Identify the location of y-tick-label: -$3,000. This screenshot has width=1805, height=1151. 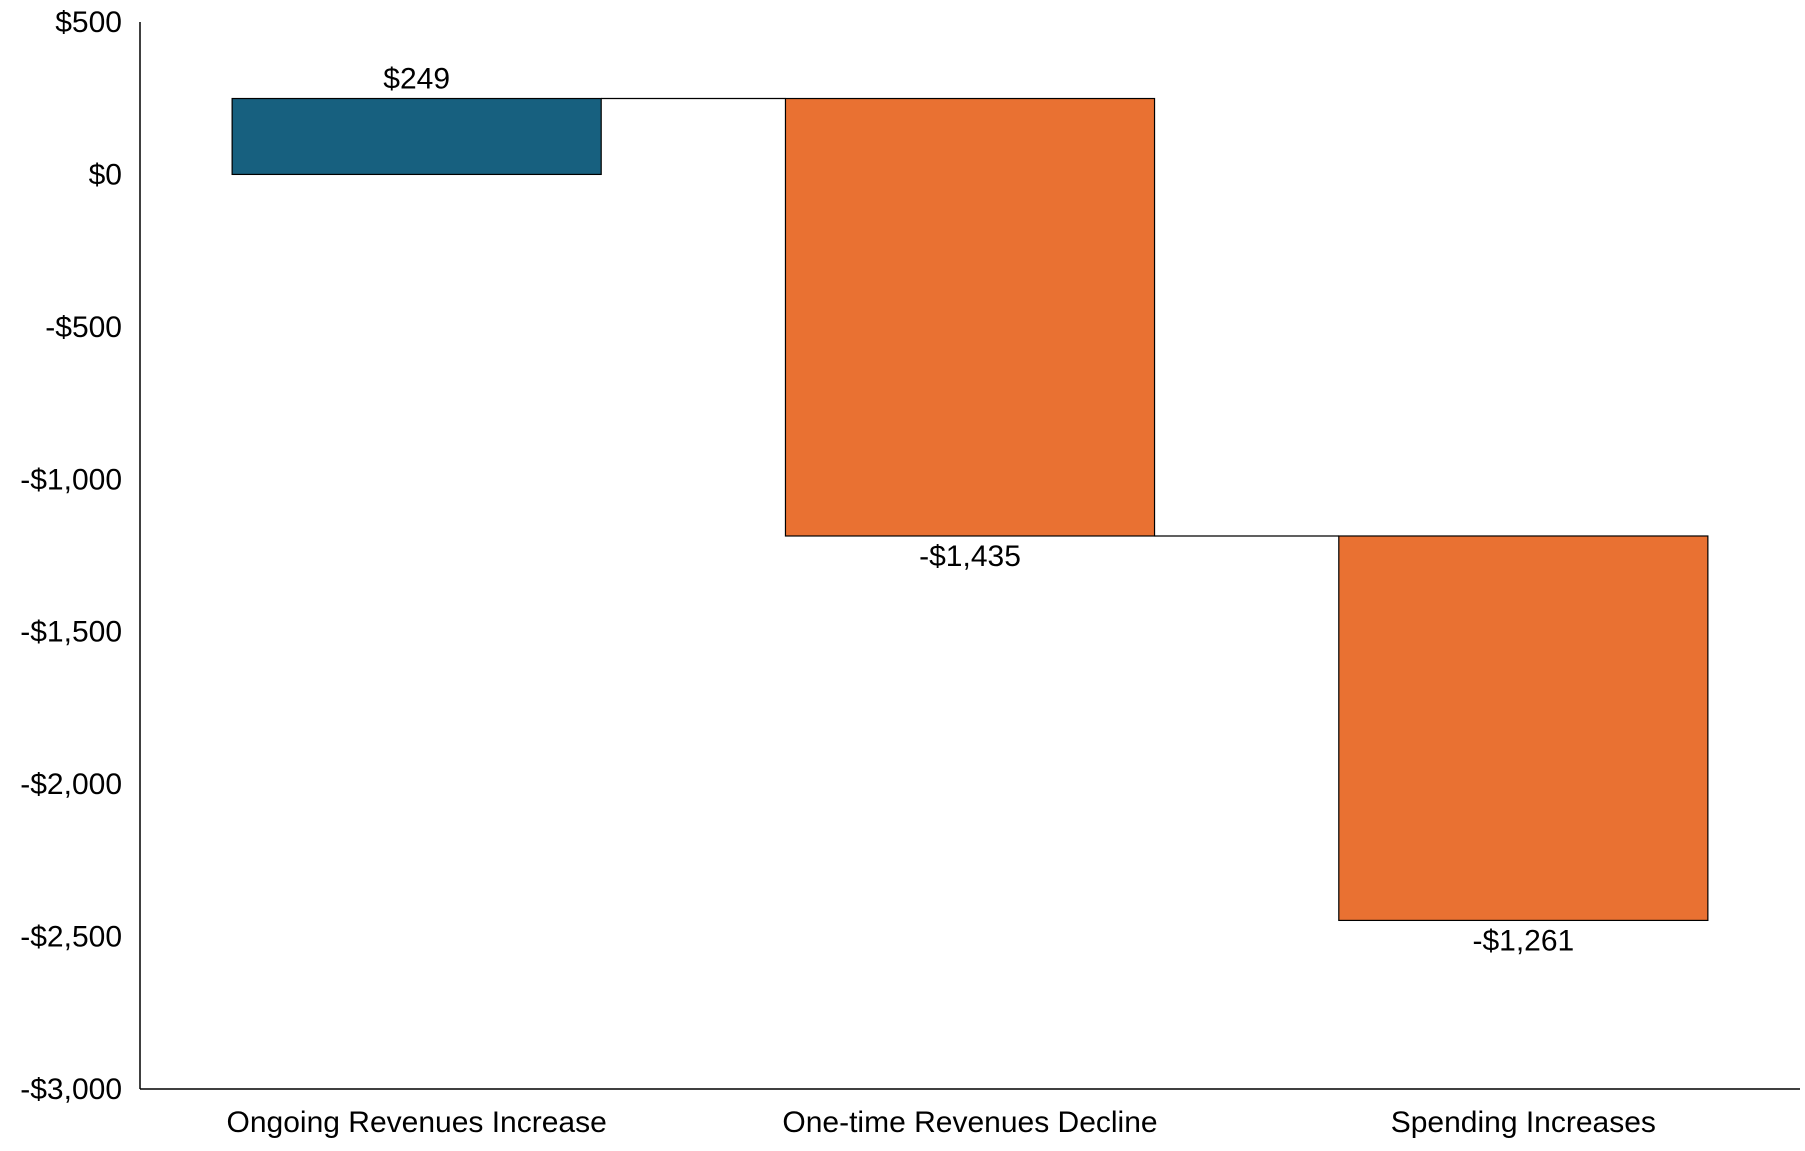
(71, 1089).